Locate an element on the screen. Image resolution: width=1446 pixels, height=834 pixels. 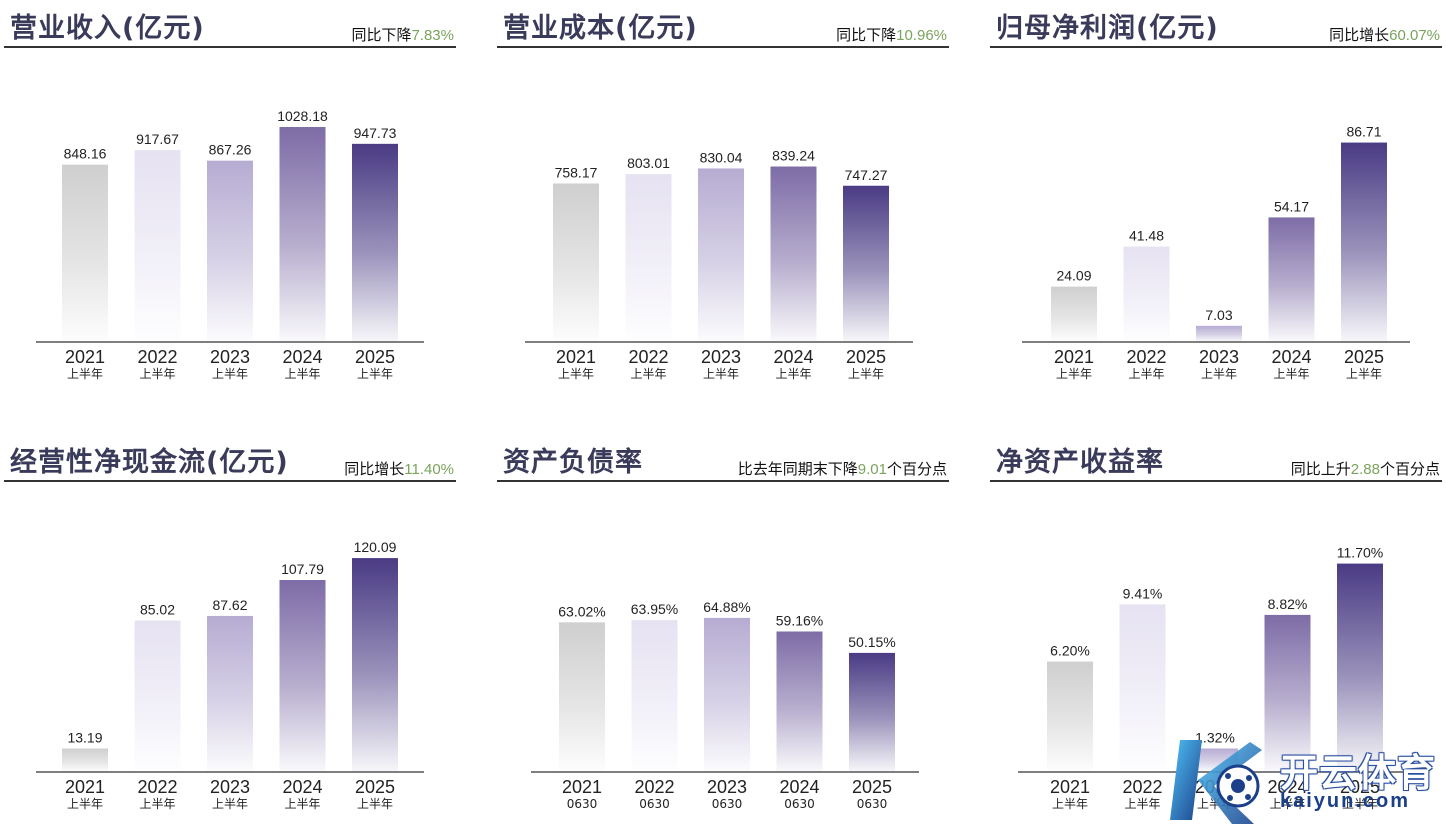
tick-sublabel-2023: 0630 is located at coordinates (727, 804).